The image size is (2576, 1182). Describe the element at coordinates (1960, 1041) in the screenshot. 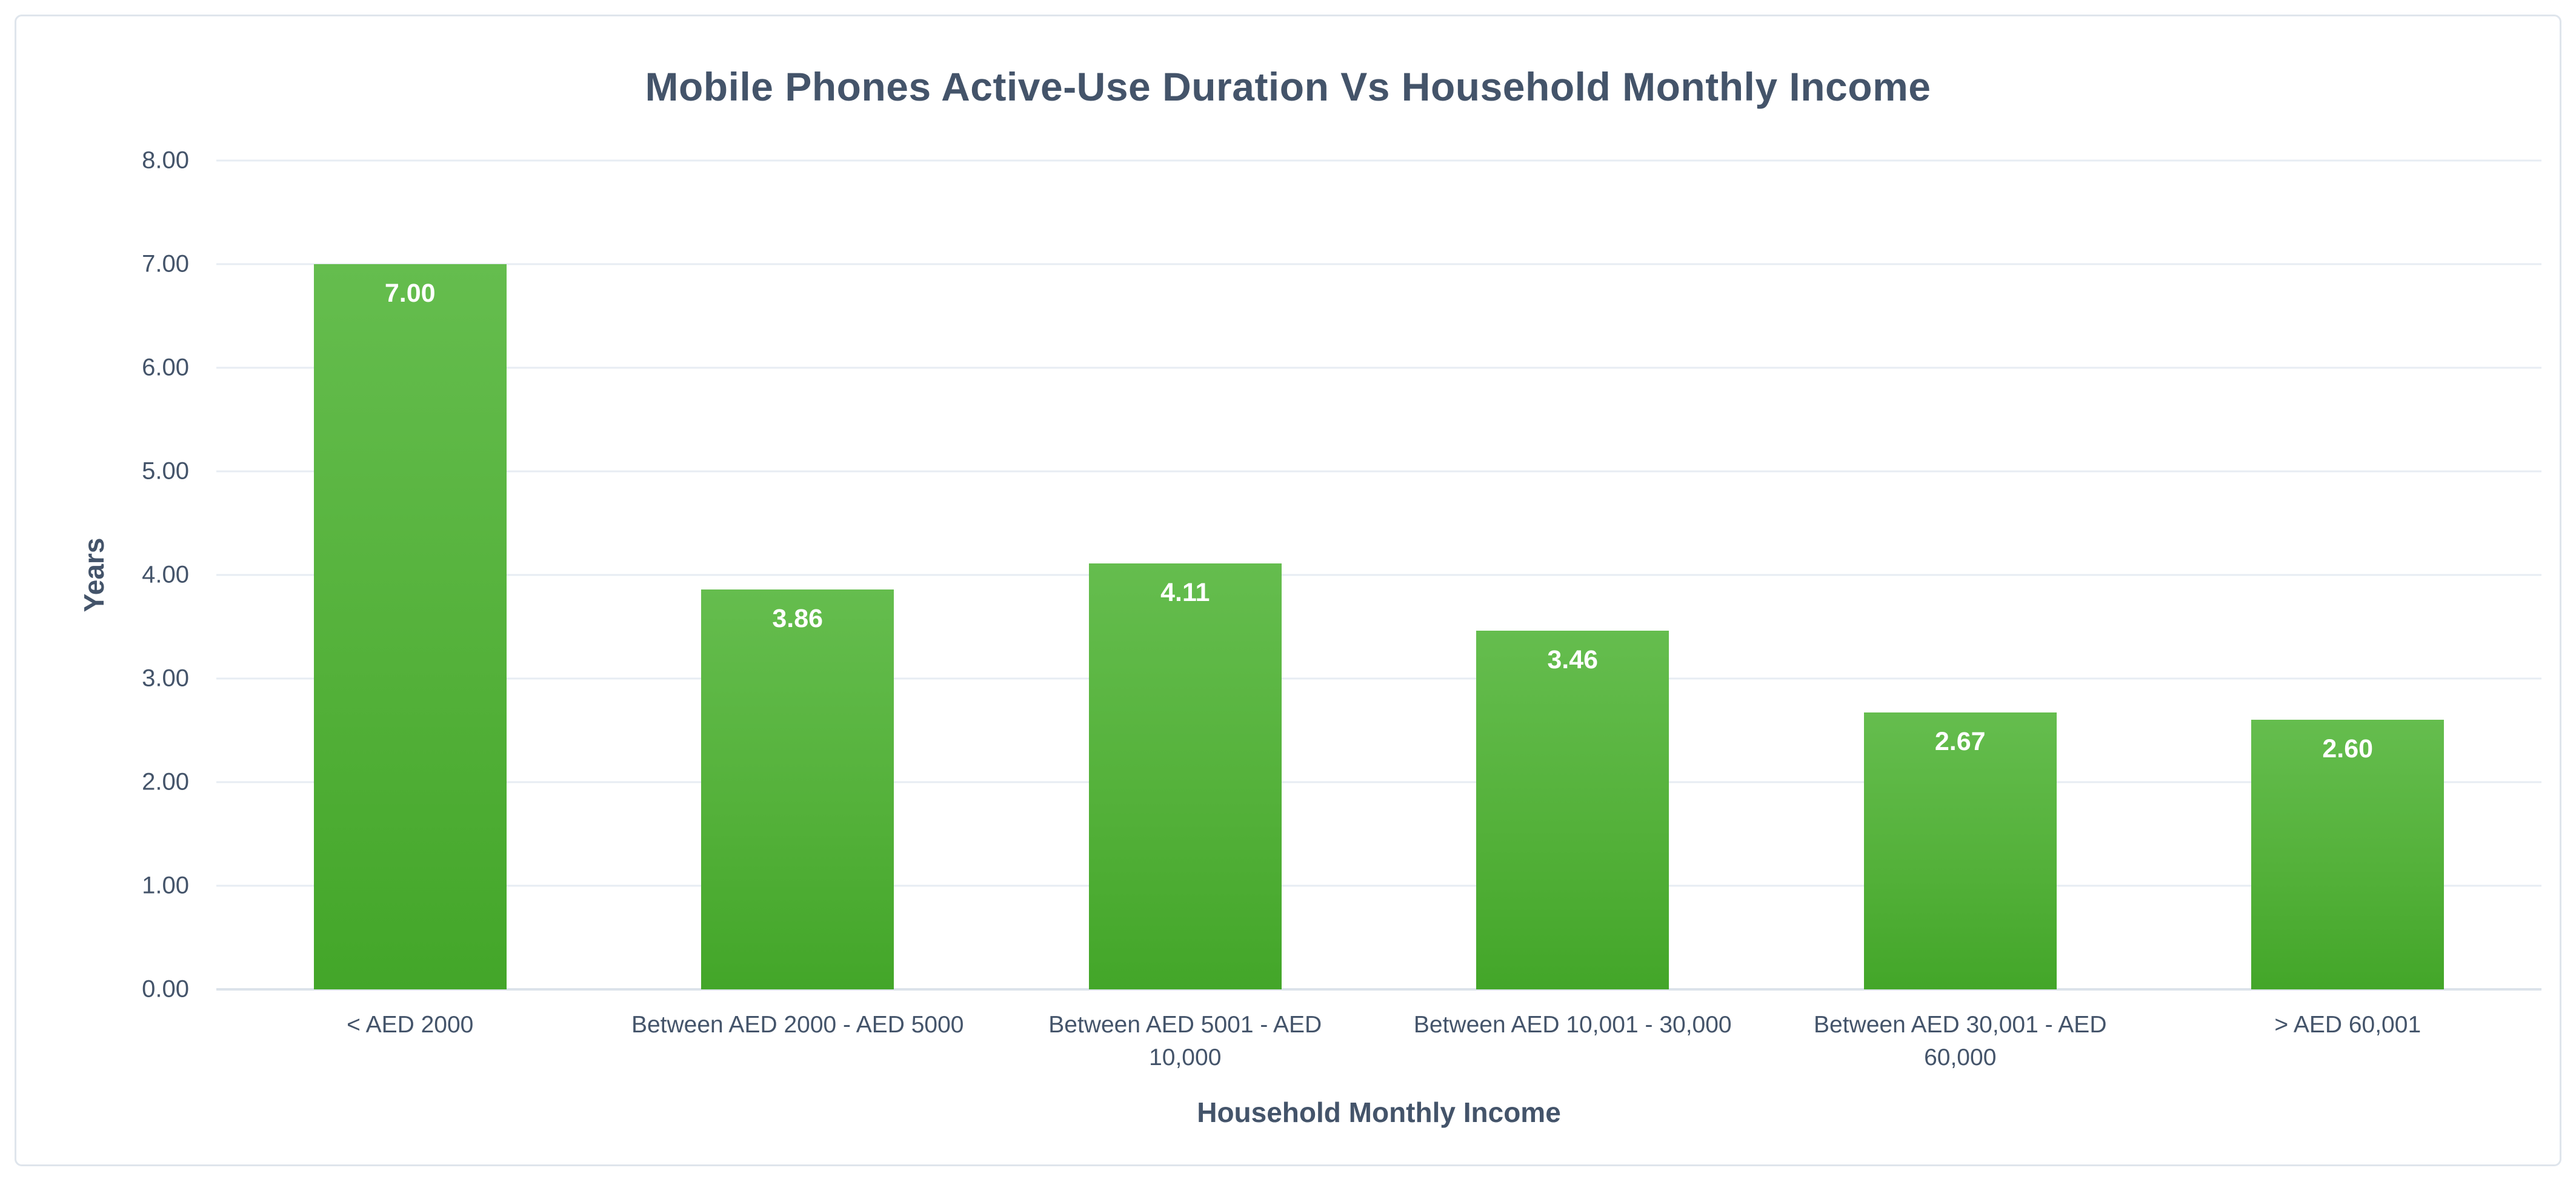

I see `x-axis-category-label: Between AED 30,001 - AED 60,000` at that location.